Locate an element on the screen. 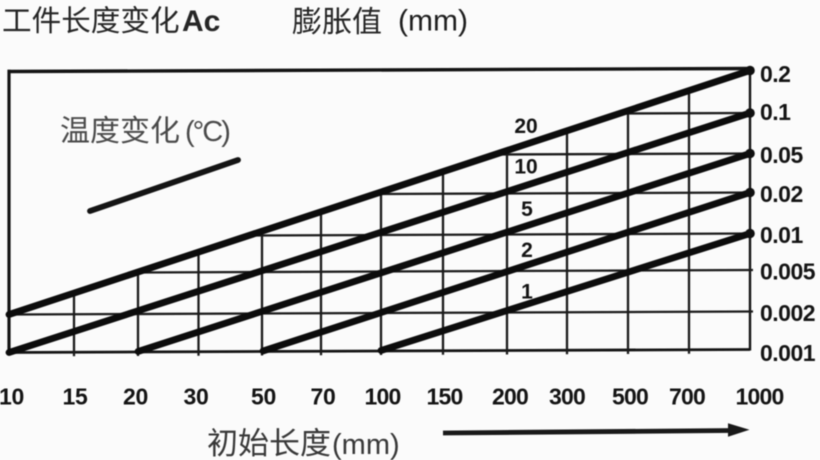 The width and height of the screenshot is (820, 460). svg-text: 150 is located at coordinates (445, 397).